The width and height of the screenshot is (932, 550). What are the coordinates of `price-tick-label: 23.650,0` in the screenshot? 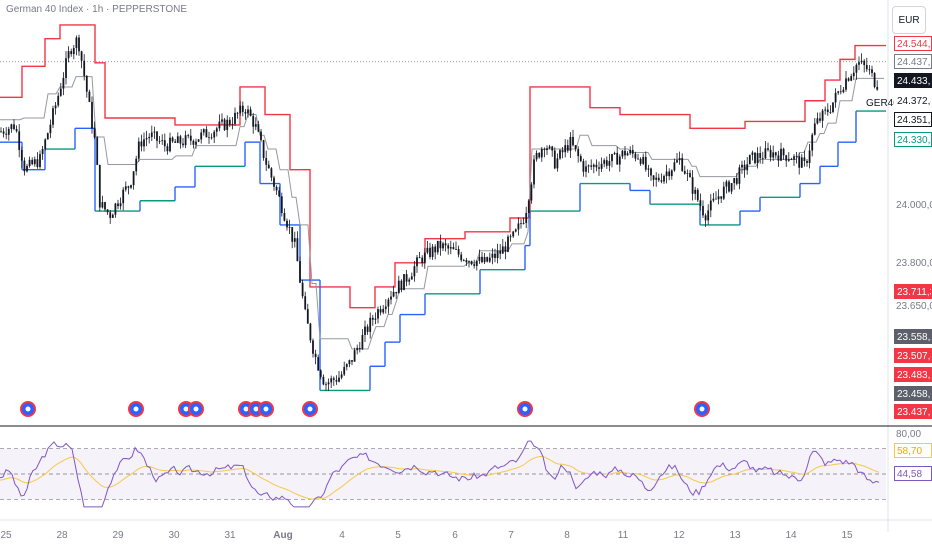 It's located at (914, 306).